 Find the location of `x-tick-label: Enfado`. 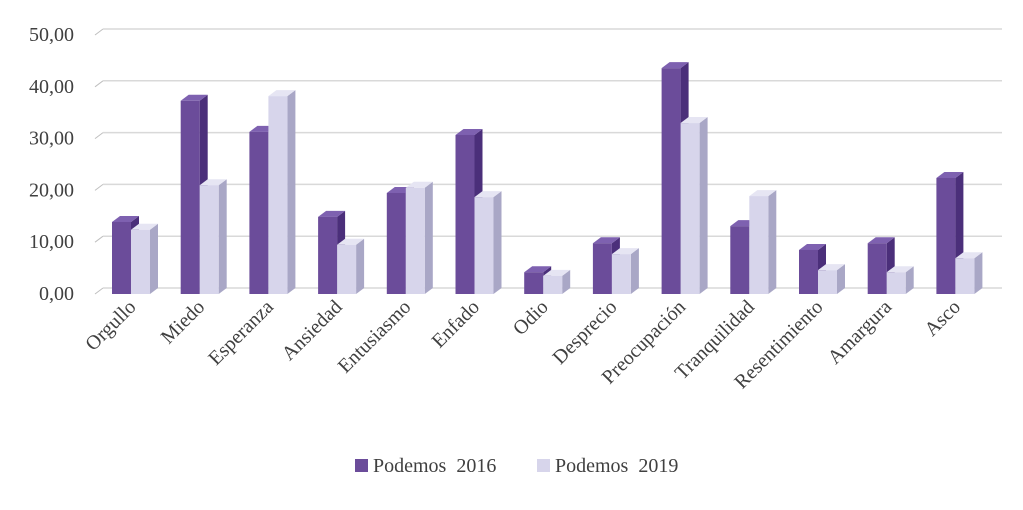

x-tick-label: Enfado is located at coordinates (456, 324).